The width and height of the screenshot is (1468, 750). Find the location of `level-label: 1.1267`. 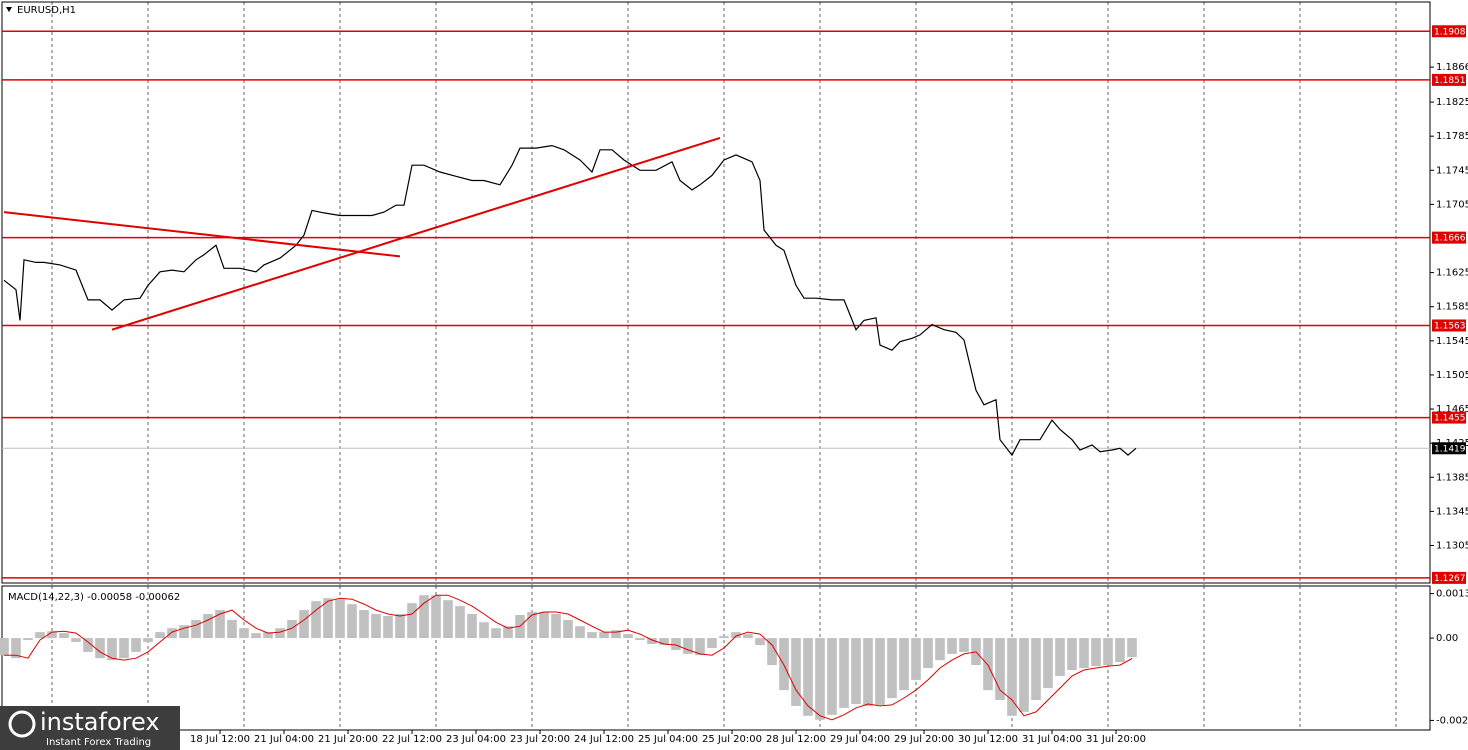

level-label: 1.1267 is located at coordinates (1450, 579).